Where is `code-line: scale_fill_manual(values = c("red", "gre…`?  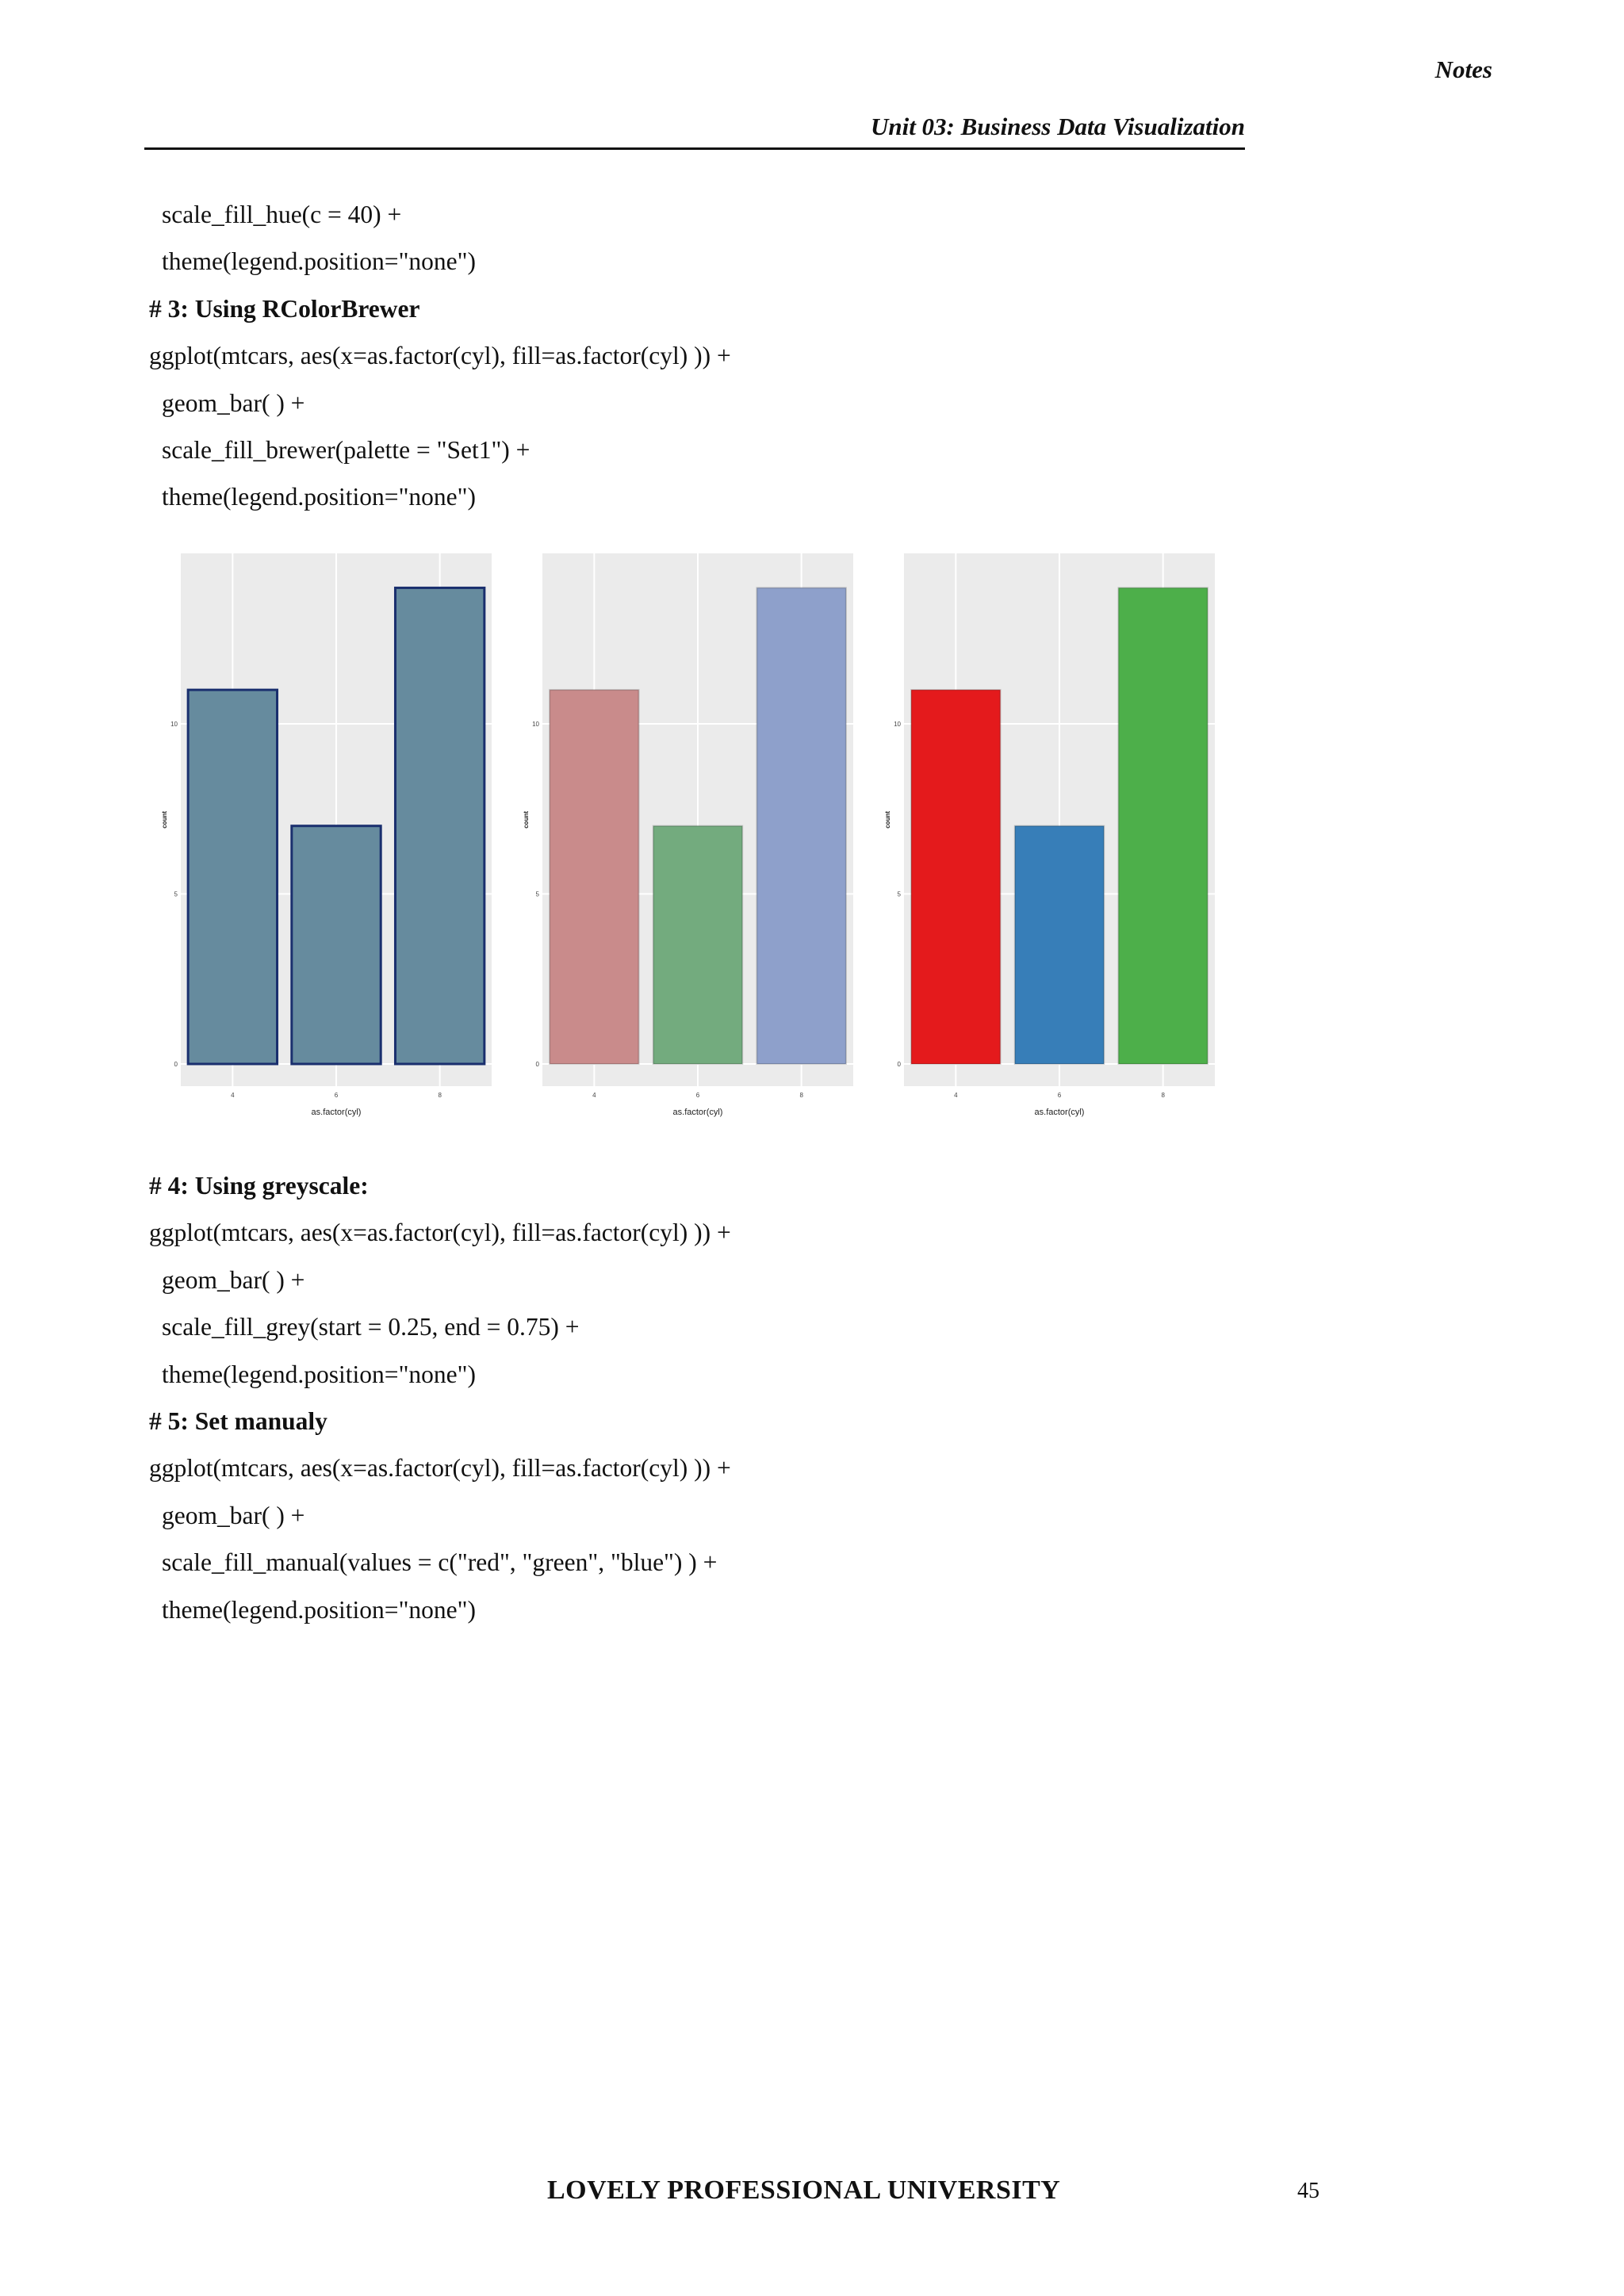
code-line: scale_fill_manual(values = c("red", "gre… is located at coordinates (440, 1562).